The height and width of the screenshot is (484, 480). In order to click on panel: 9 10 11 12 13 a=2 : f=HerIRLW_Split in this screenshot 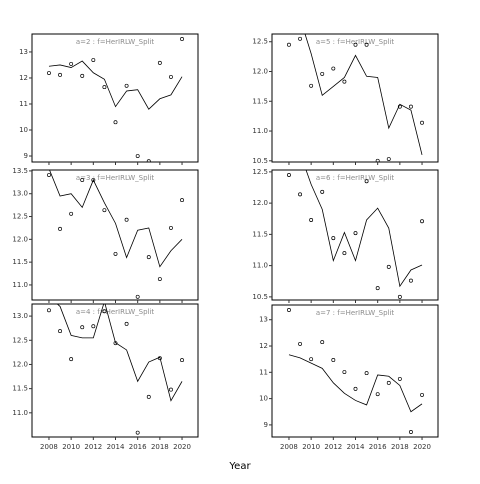, I will do `click(109, 99)`.